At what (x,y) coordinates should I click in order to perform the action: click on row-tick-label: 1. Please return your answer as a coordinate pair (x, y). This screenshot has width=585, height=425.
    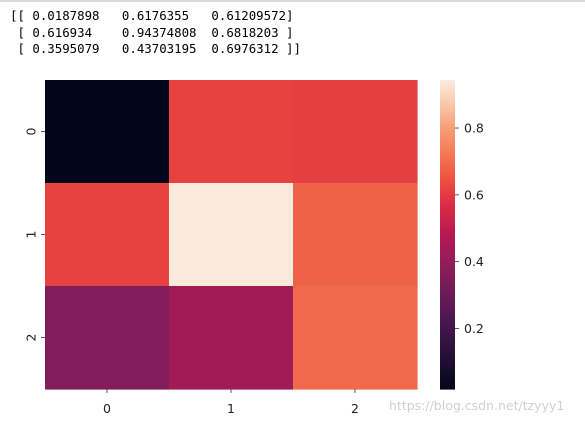
    Looking at the image, I should click on (31, 235).